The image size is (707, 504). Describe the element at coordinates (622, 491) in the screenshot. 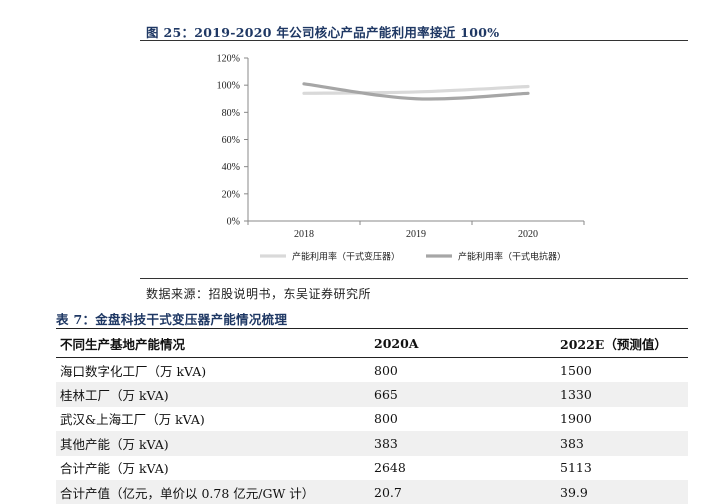

I see `table-cell: 39.9` at that location.